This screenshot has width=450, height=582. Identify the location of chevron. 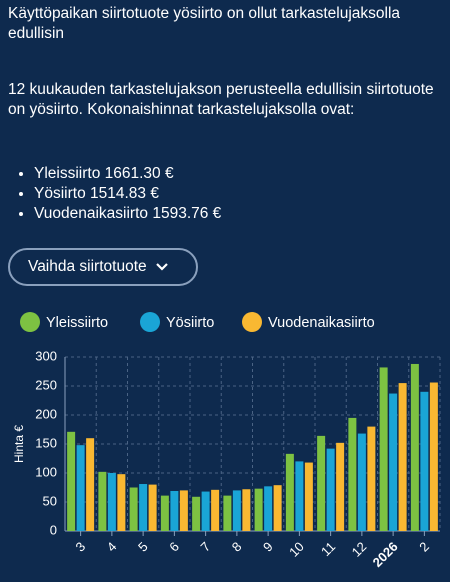
(161, 267).